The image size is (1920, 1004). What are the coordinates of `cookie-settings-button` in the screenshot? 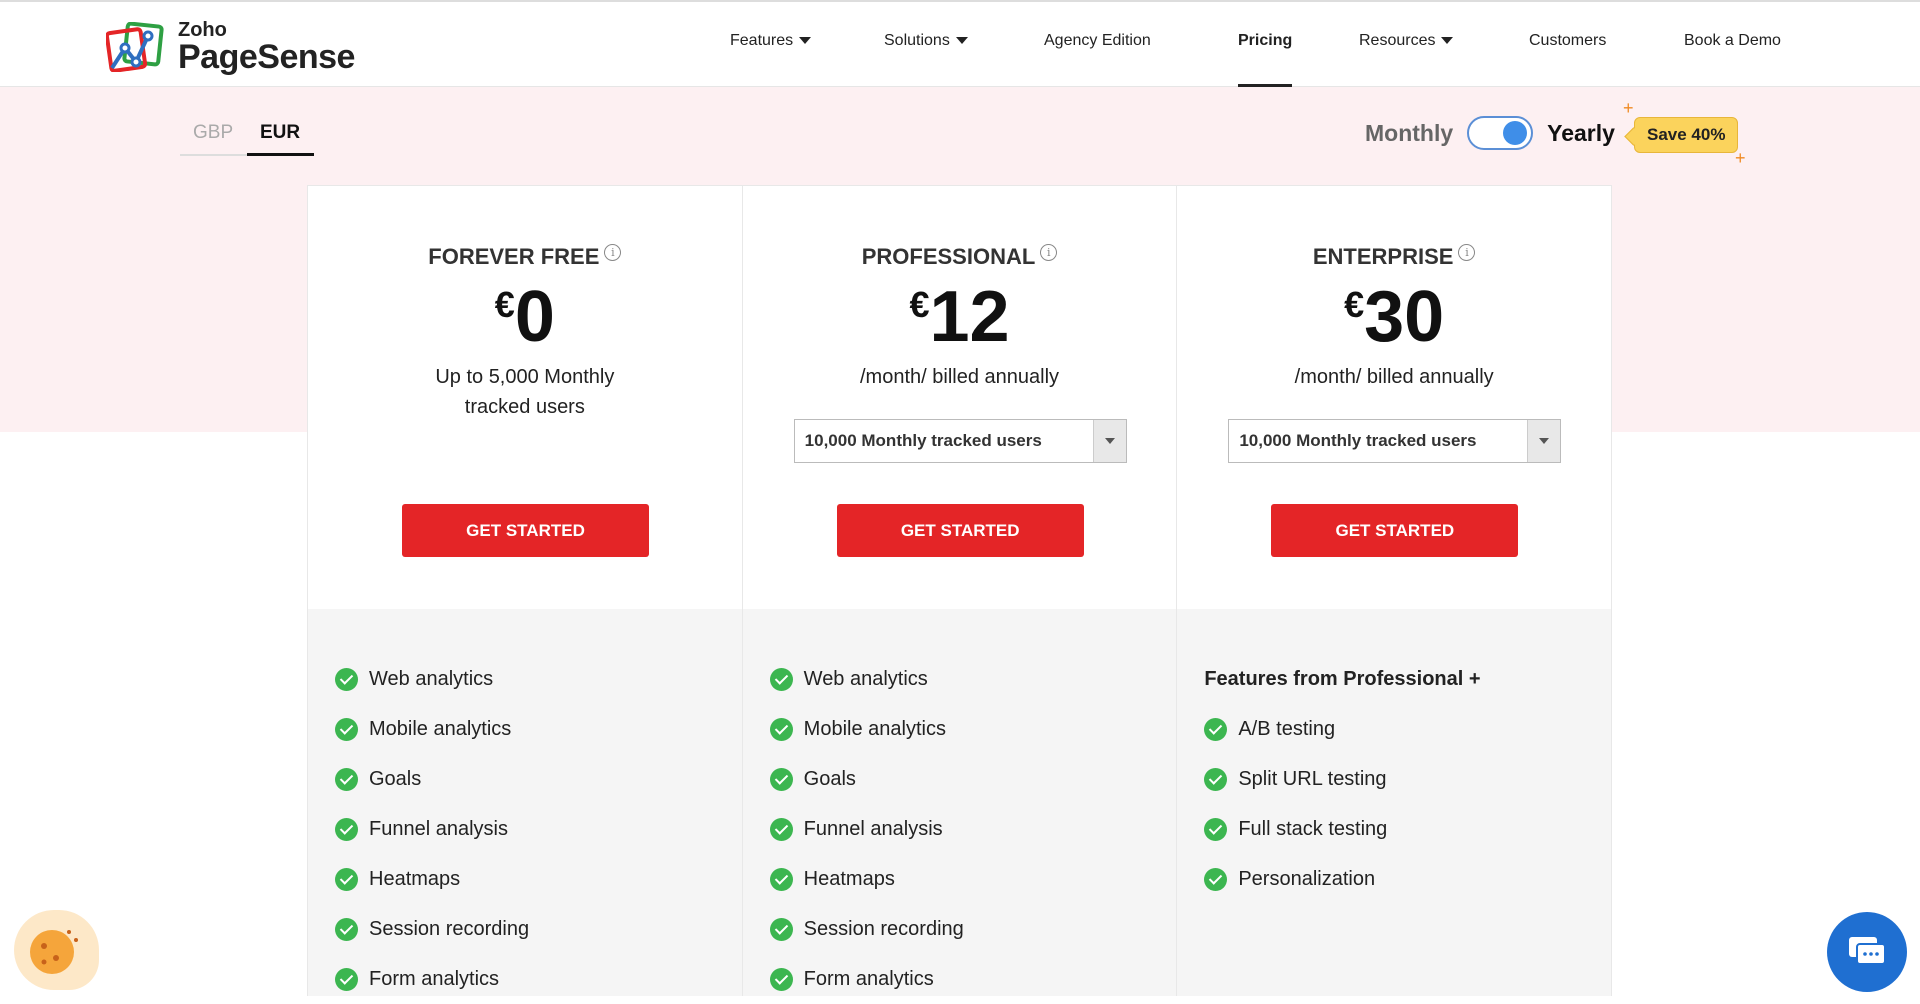 It's located at (56, 950).